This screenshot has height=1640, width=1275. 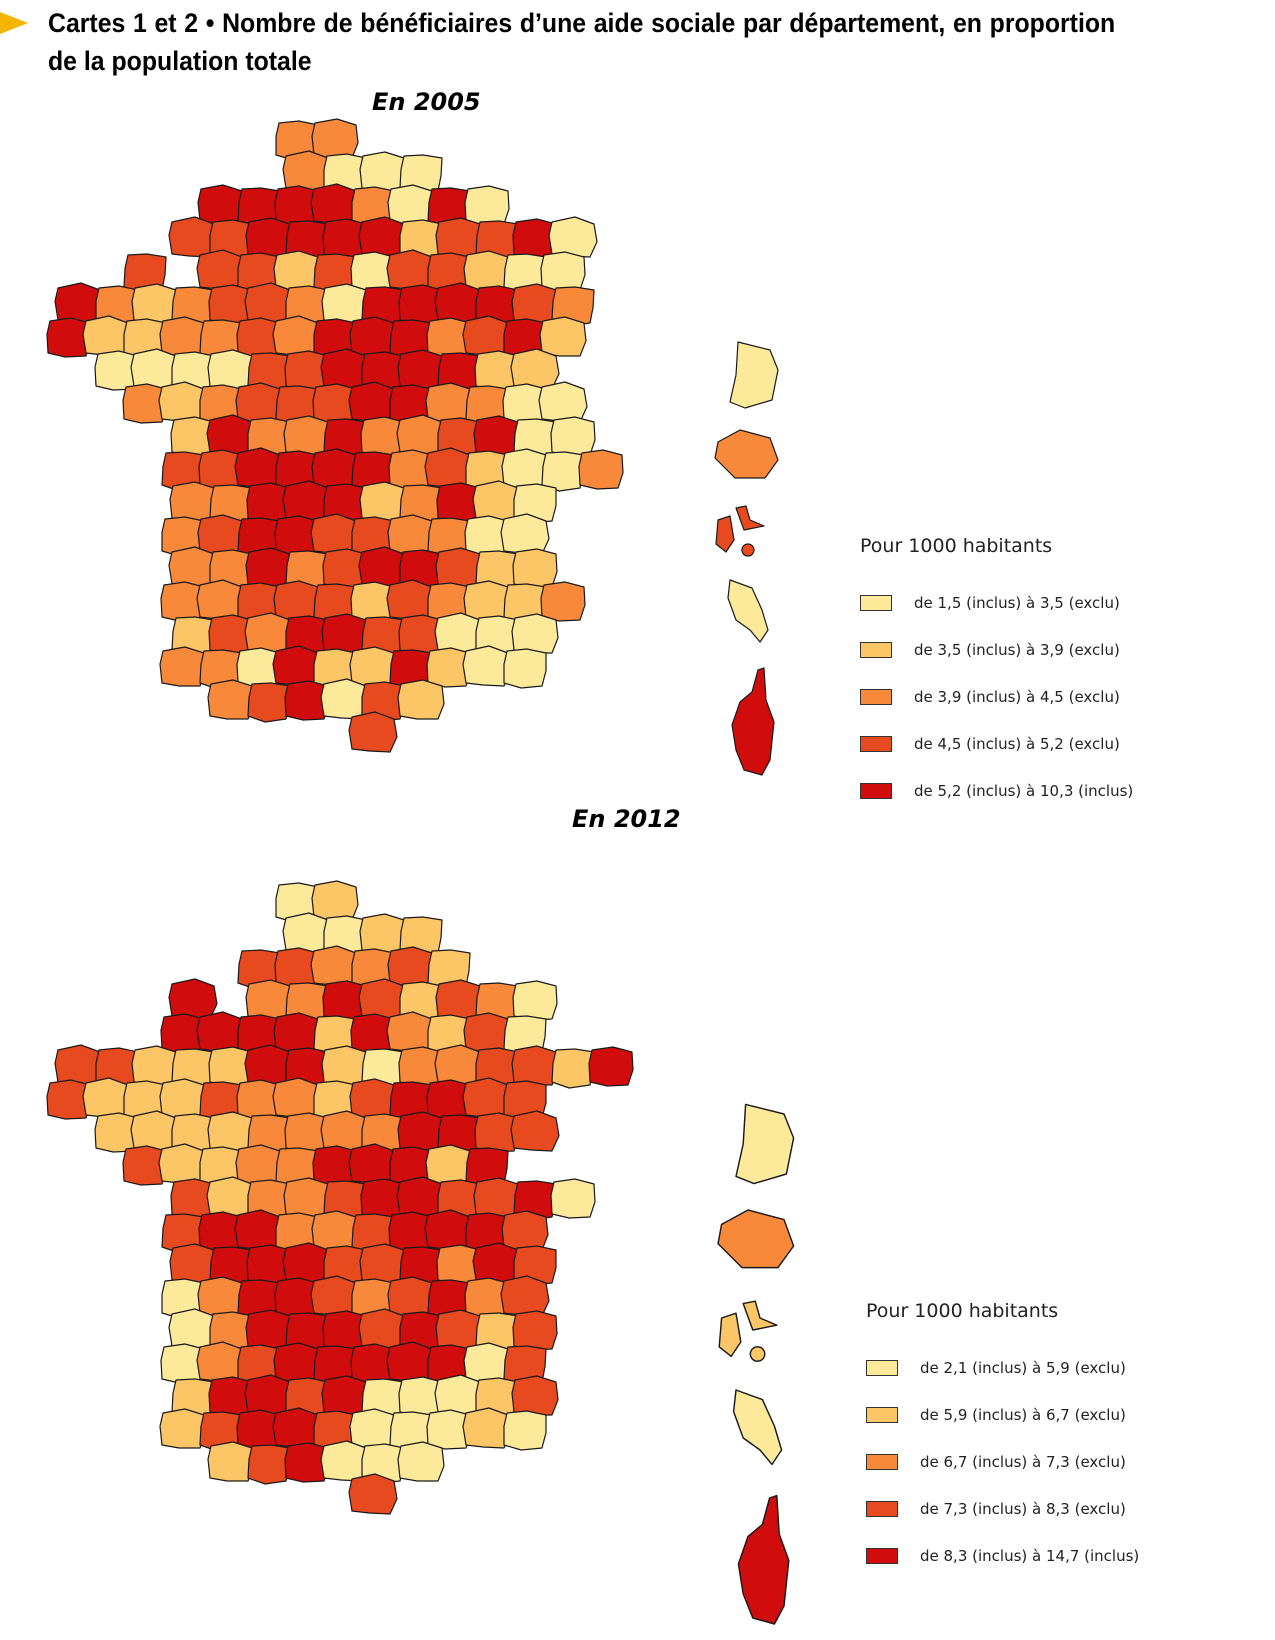 I want to click on legend-item: de 7,3 (inclus) à 8,3 (exclu), so click(x=1002, y=1508).